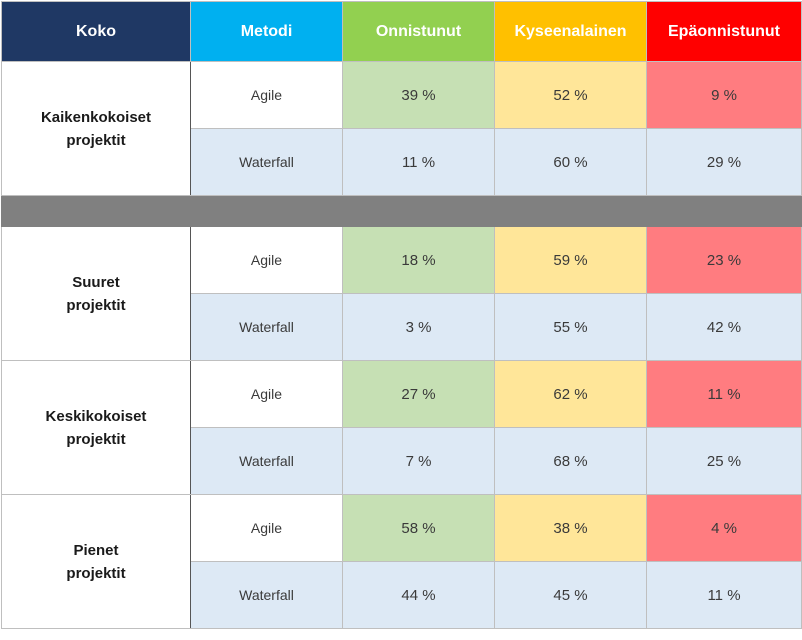  Describe the element at coordinates (96, 128) in the screenshot. I see `size-cell: Kaikenkokoiset projektit` at that location.